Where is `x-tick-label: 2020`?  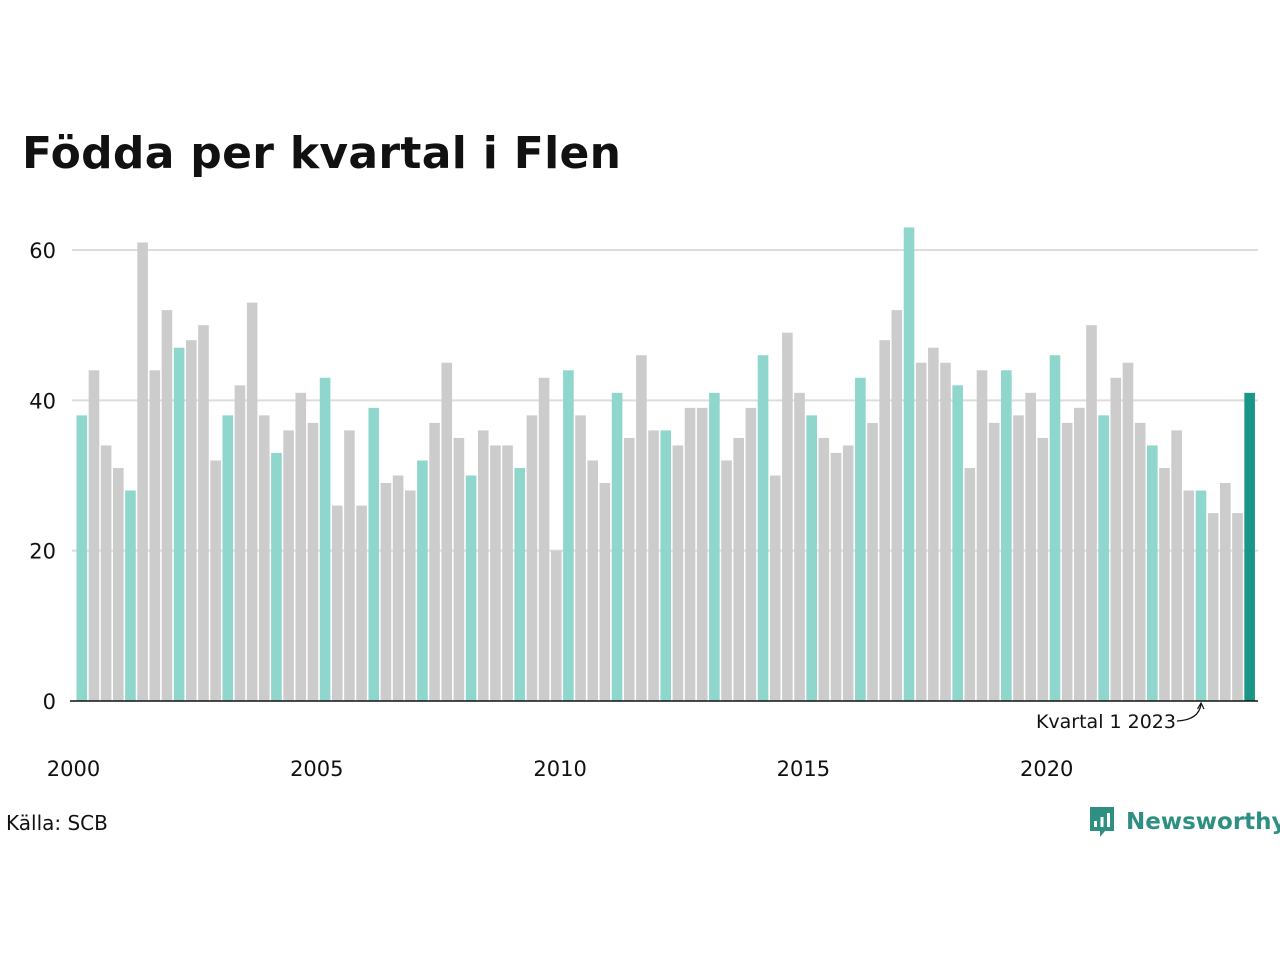
x-tick-label: 2020 is located at coordinates (1046, 769).